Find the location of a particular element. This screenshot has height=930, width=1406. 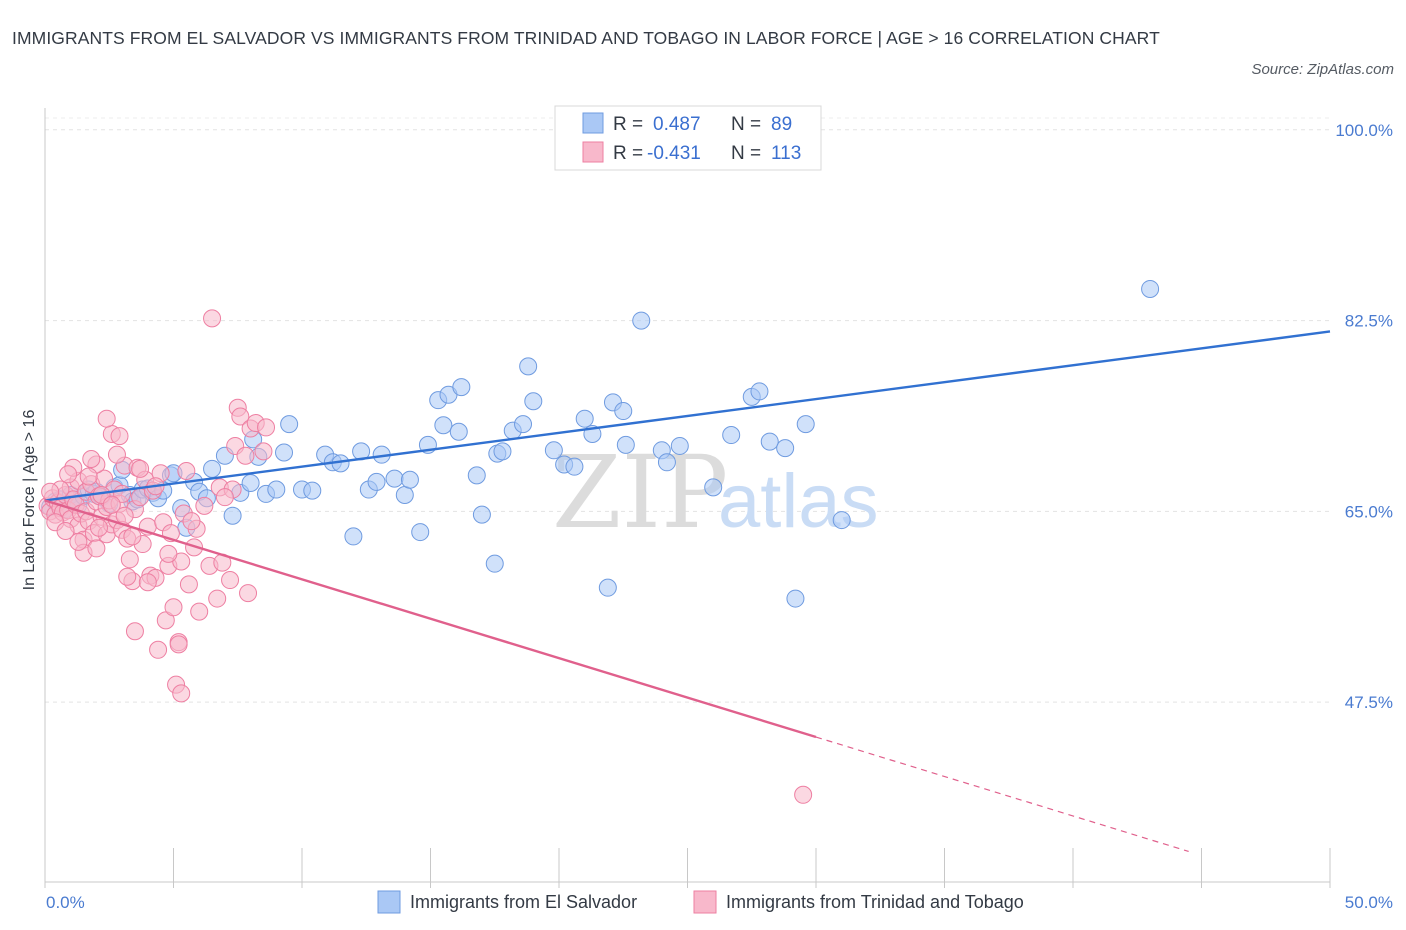

watermark: ZIP atlas is located at coordinates (715, 492).